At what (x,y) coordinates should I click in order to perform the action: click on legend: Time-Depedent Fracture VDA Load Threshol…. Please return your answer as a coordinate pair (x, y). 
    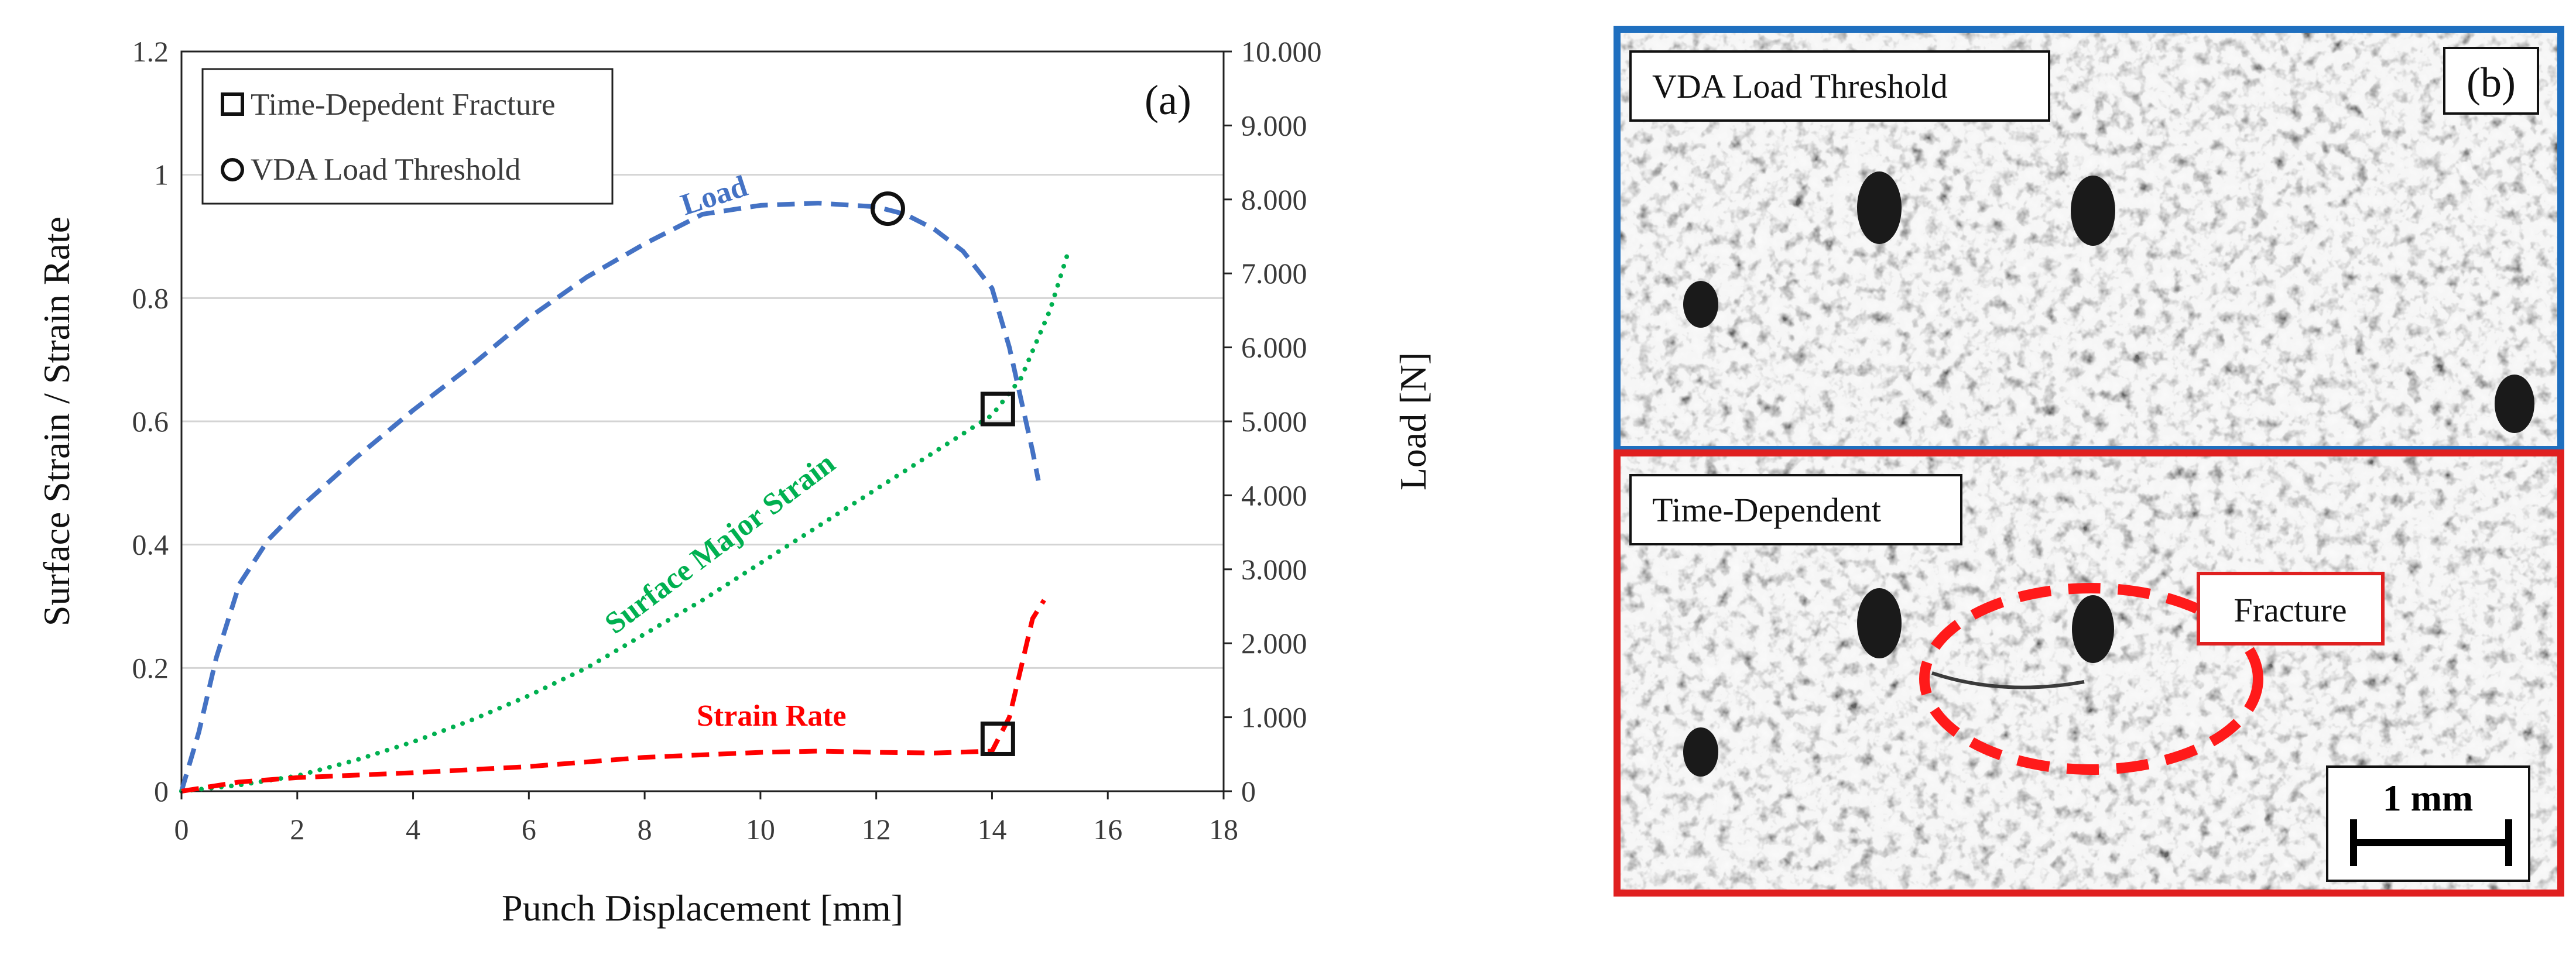
    Looking at the image, I should click on (407, 136).